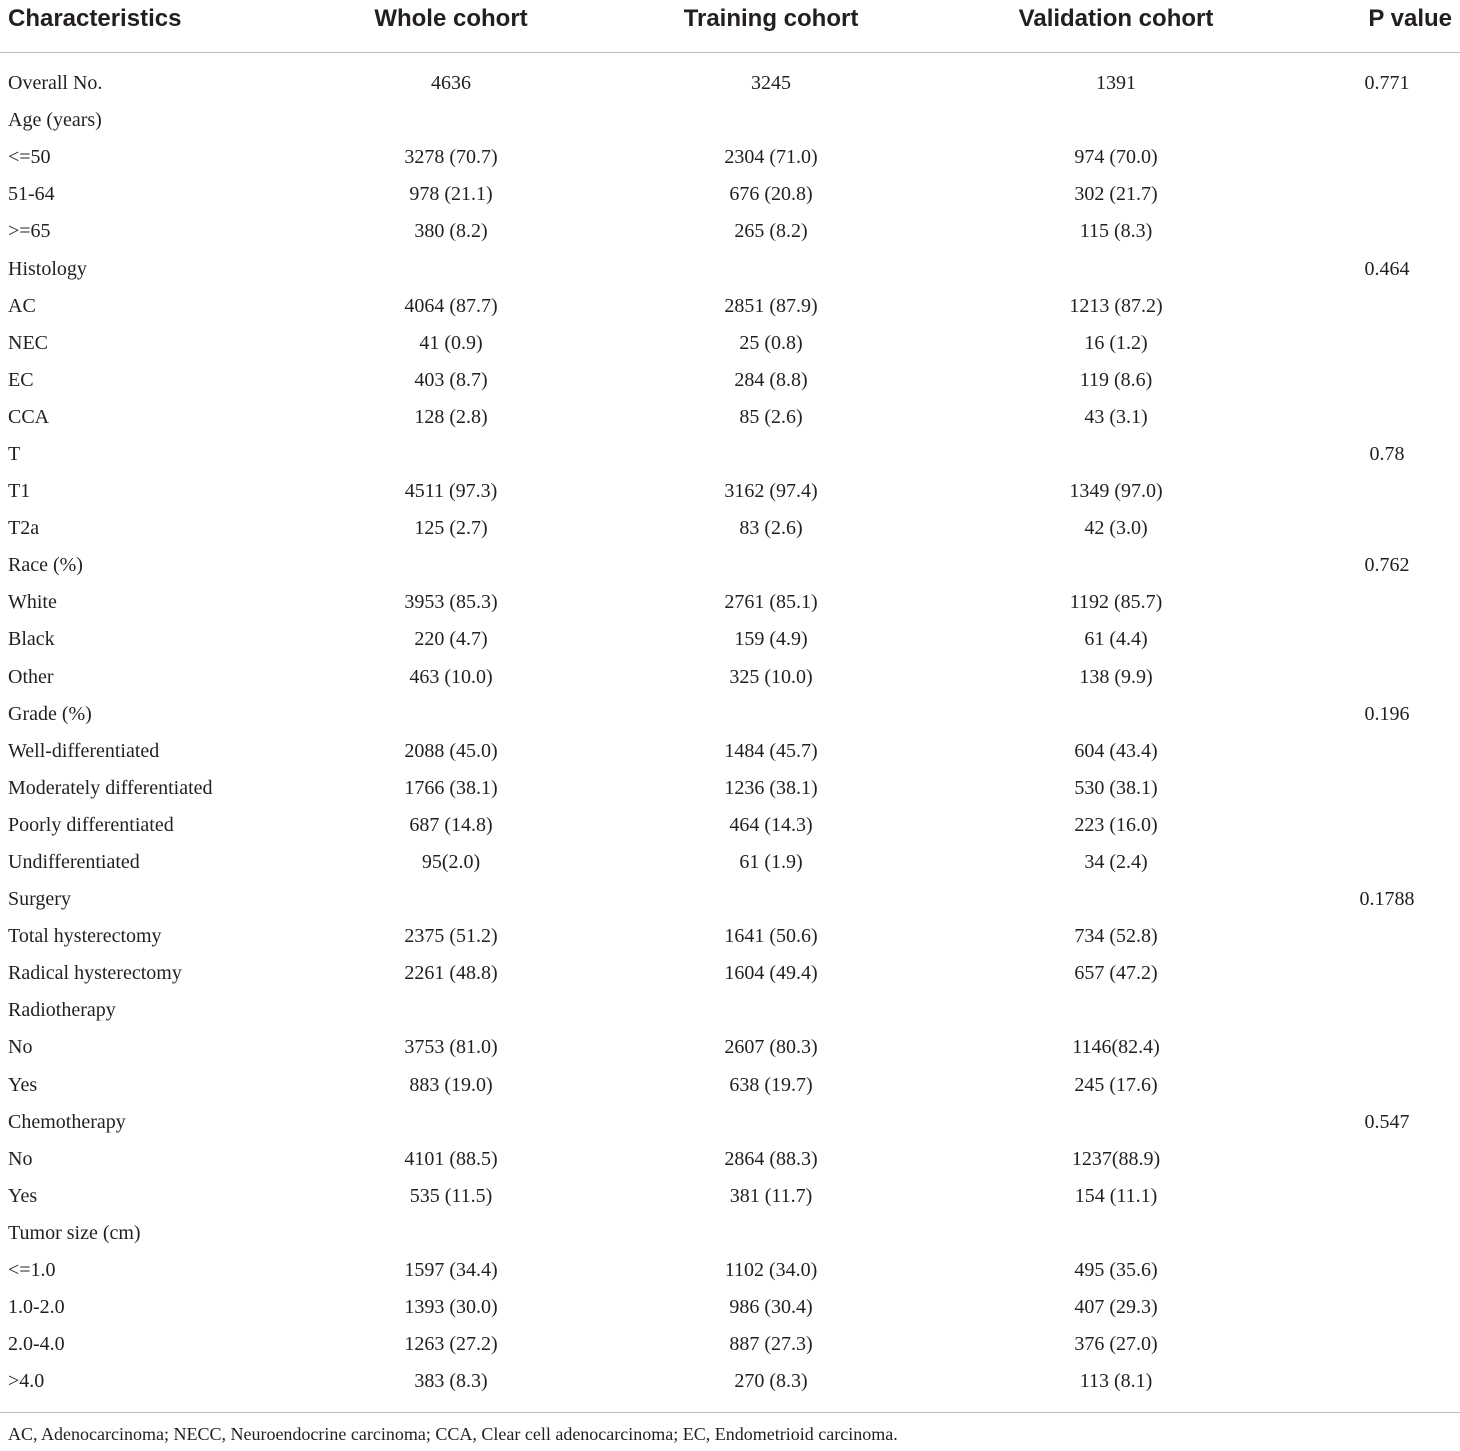 The image size is (1460, 1451). Describe the element at coordinates (771, 1047) in the screenshot. I see `training-cohort-cell: 2607 (80.3)` at that location.